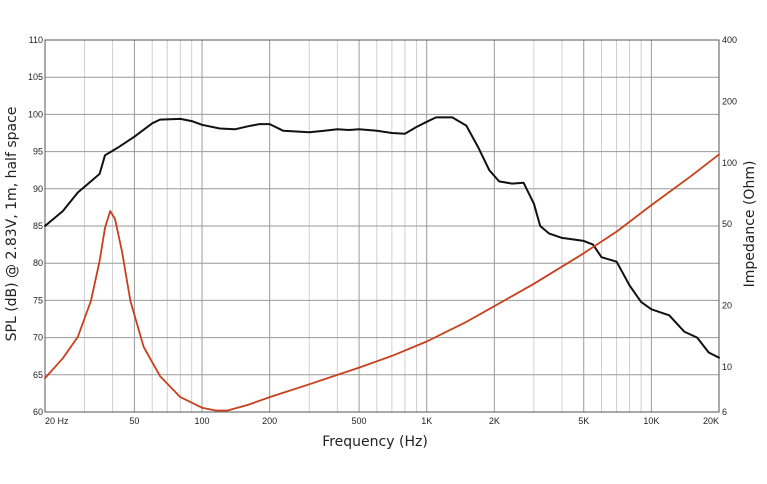 The image size is (767, 484). I want to click on x-tick-label: 10K, so click(651, 421).